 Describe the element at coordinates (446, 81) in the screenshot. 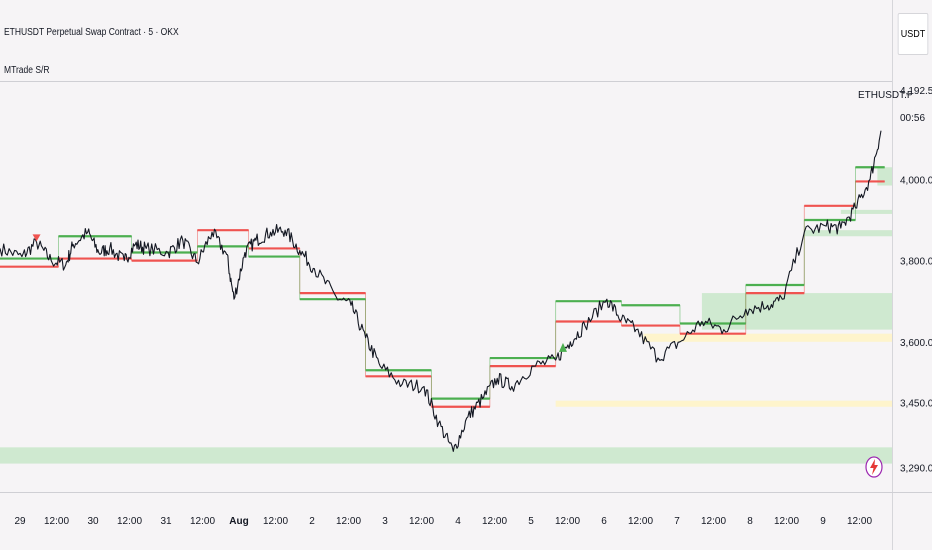

I see `pane-separator` at that location.